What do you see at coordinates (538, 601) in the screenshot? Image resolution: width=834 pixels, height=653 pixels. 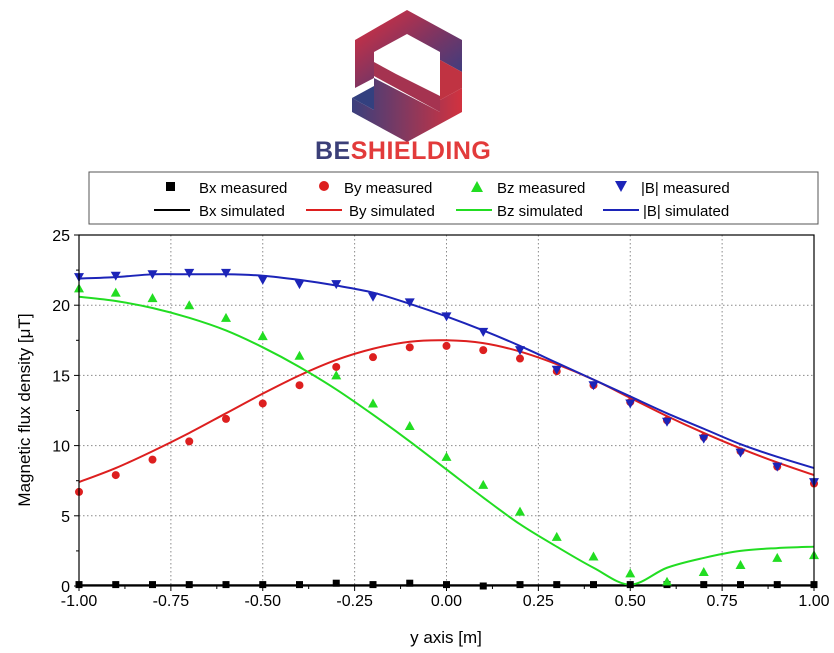 I see `x-tick-label-5: 0.25` at bounding box center [538, 601].